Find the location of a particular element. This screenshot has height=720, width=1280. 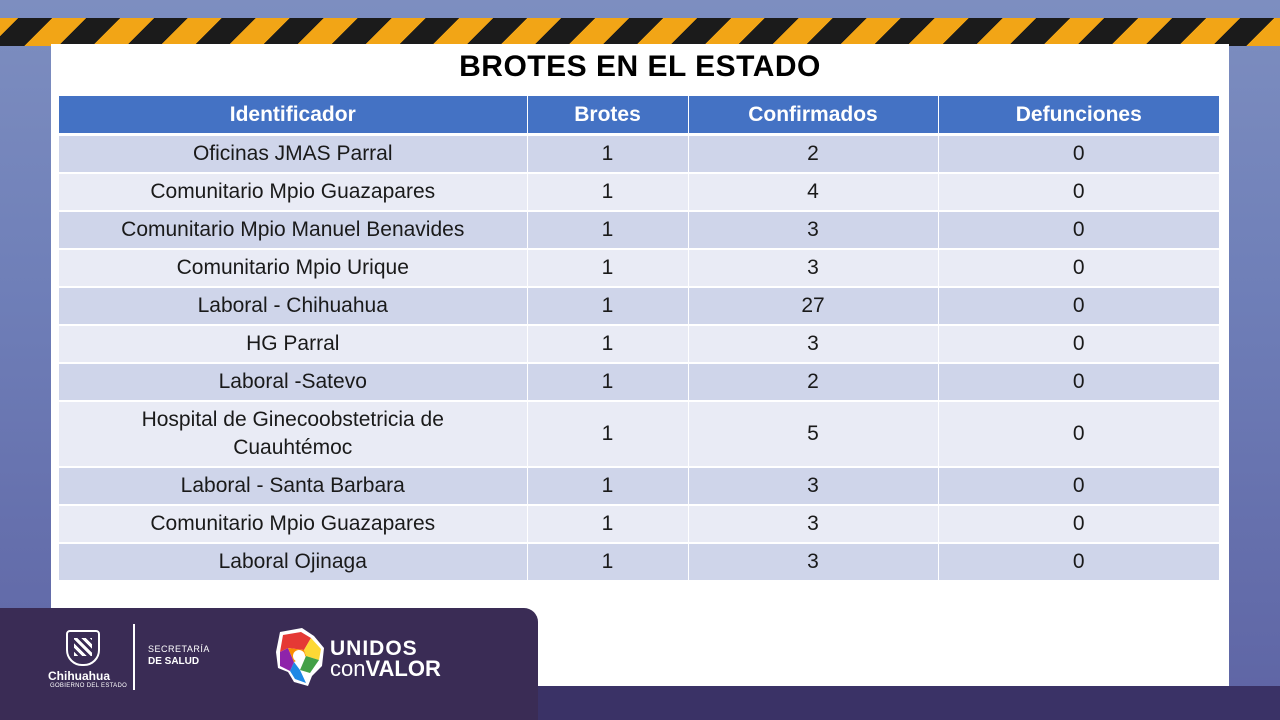

cell-identificador: Comunitario Mpio Urique is located at coordinates (293, 268).